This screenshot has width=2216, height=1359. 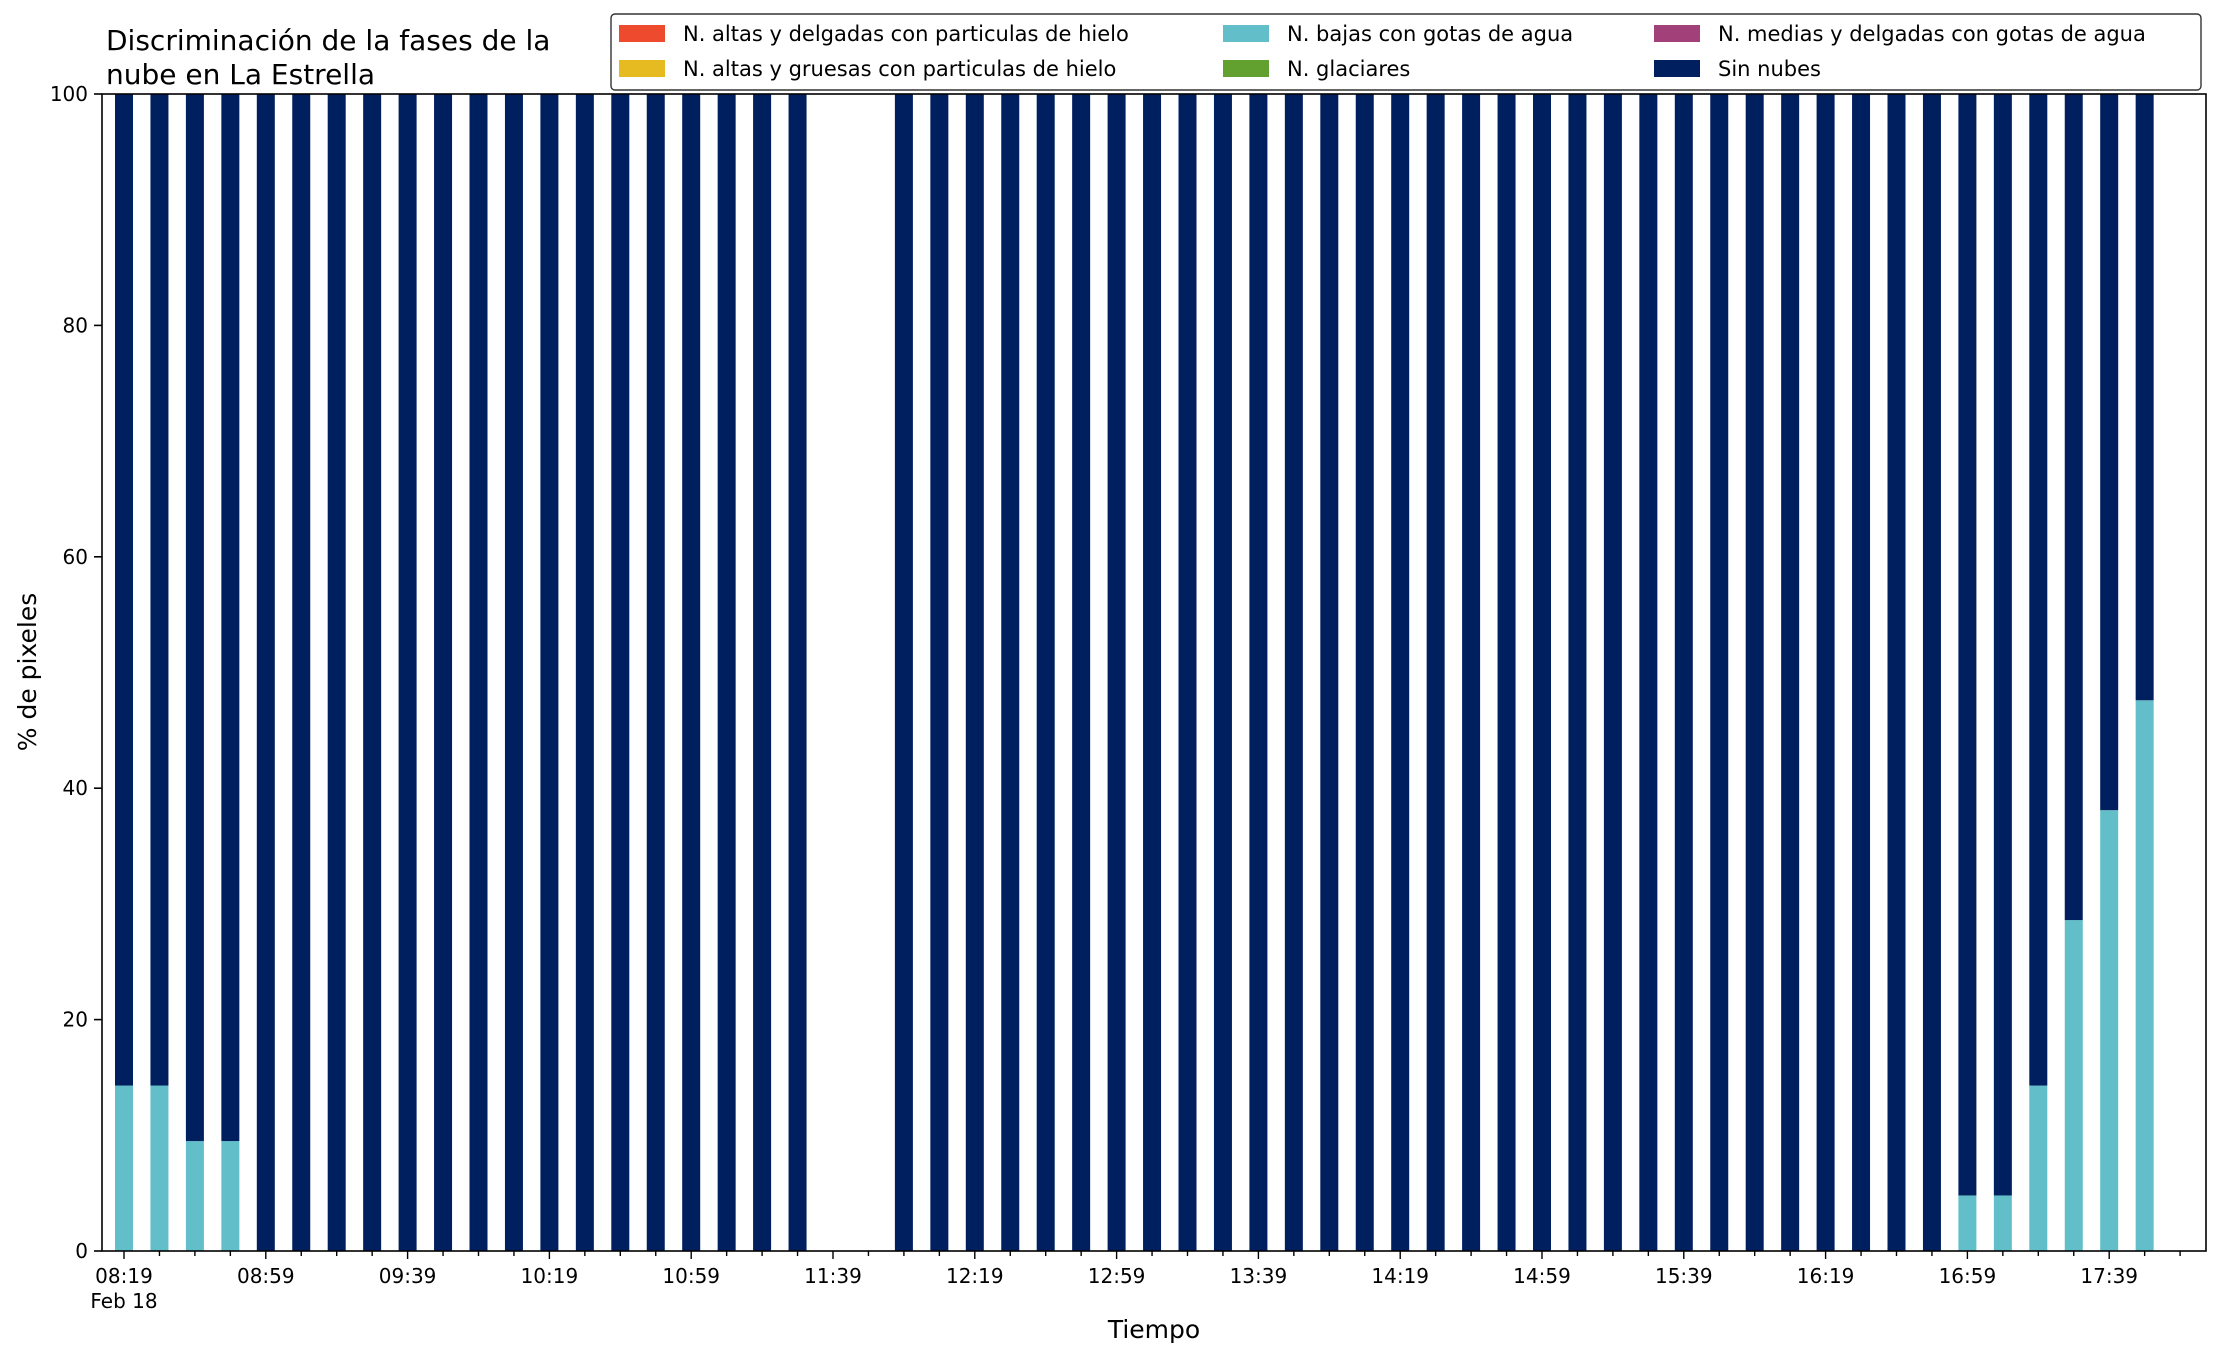 I want to click on x-tick-label: 08:19, so click(x=124, y=1276).